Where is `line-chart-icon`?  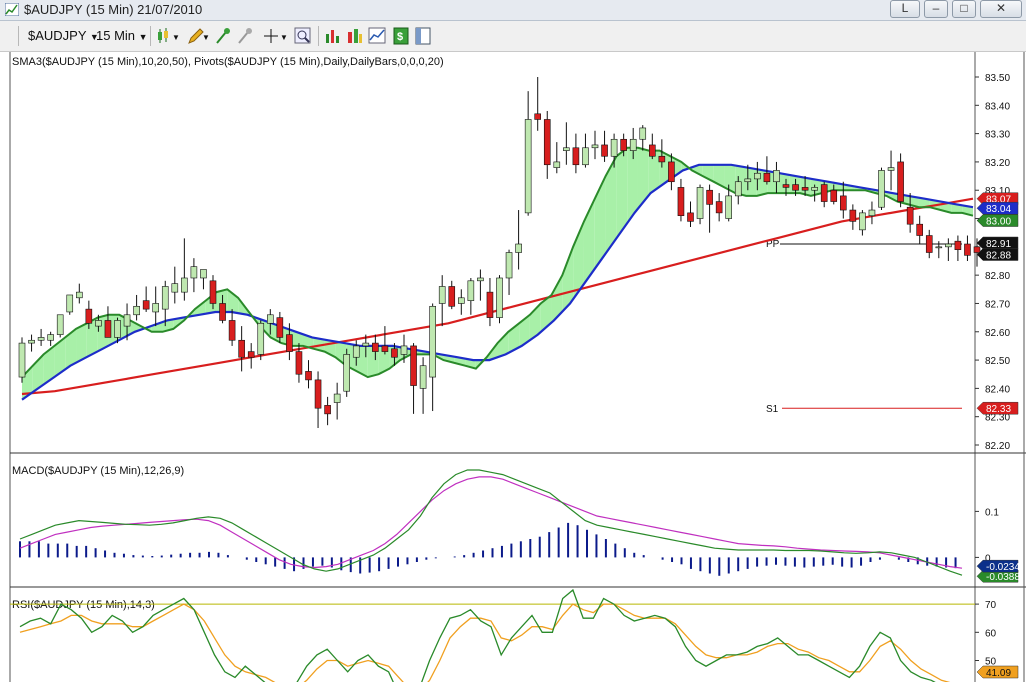
line-chart-icon is located at coordinates (377, 36).